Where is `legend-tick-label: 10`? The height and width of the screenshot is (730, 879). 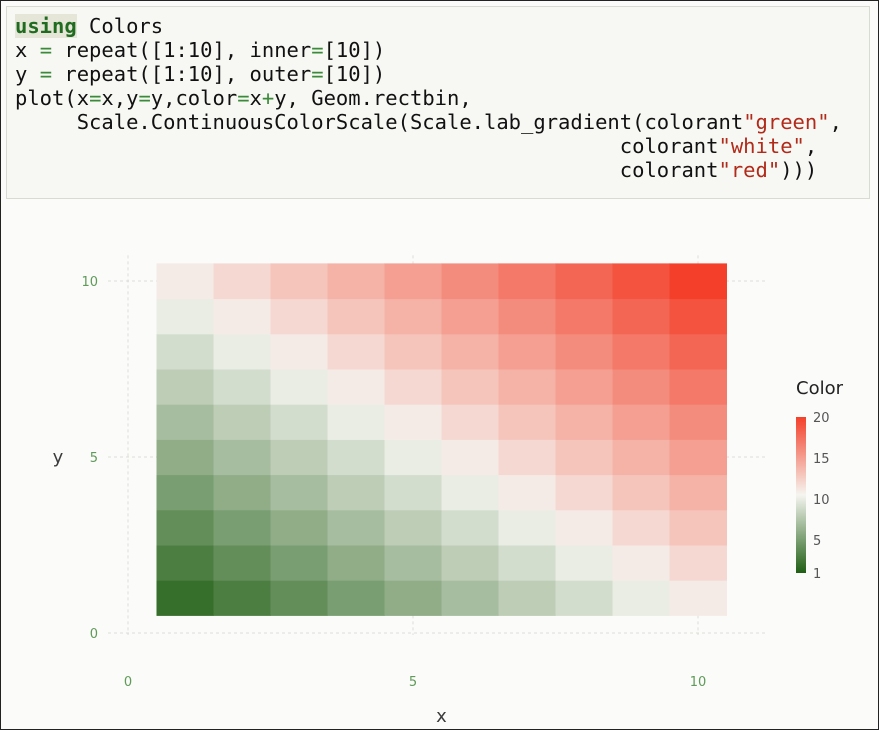 legend-tick-label: 10 is located at coordinates (821, 500).